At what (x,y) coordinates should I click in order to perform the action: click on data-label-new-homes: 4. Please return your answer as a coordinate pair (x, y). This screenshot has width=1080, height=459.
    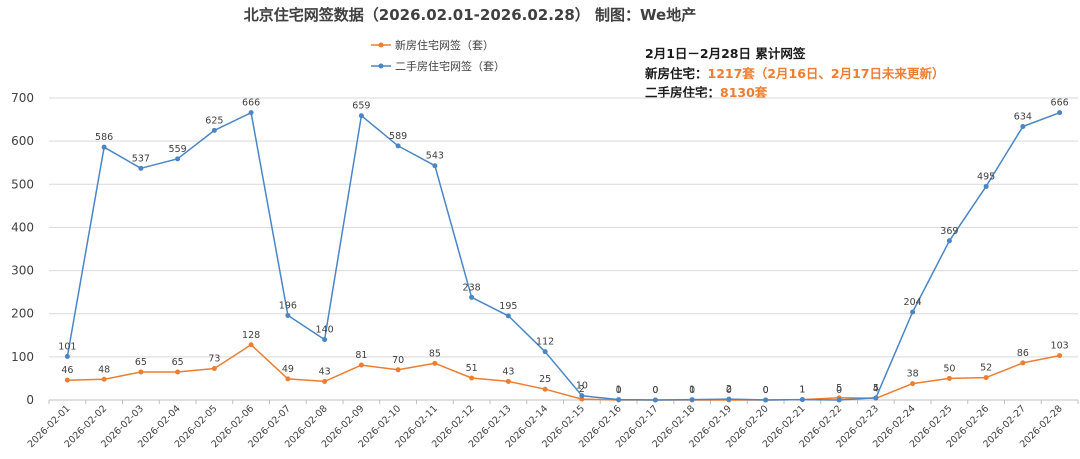
    Looking at the image, I should click on (876, 388).